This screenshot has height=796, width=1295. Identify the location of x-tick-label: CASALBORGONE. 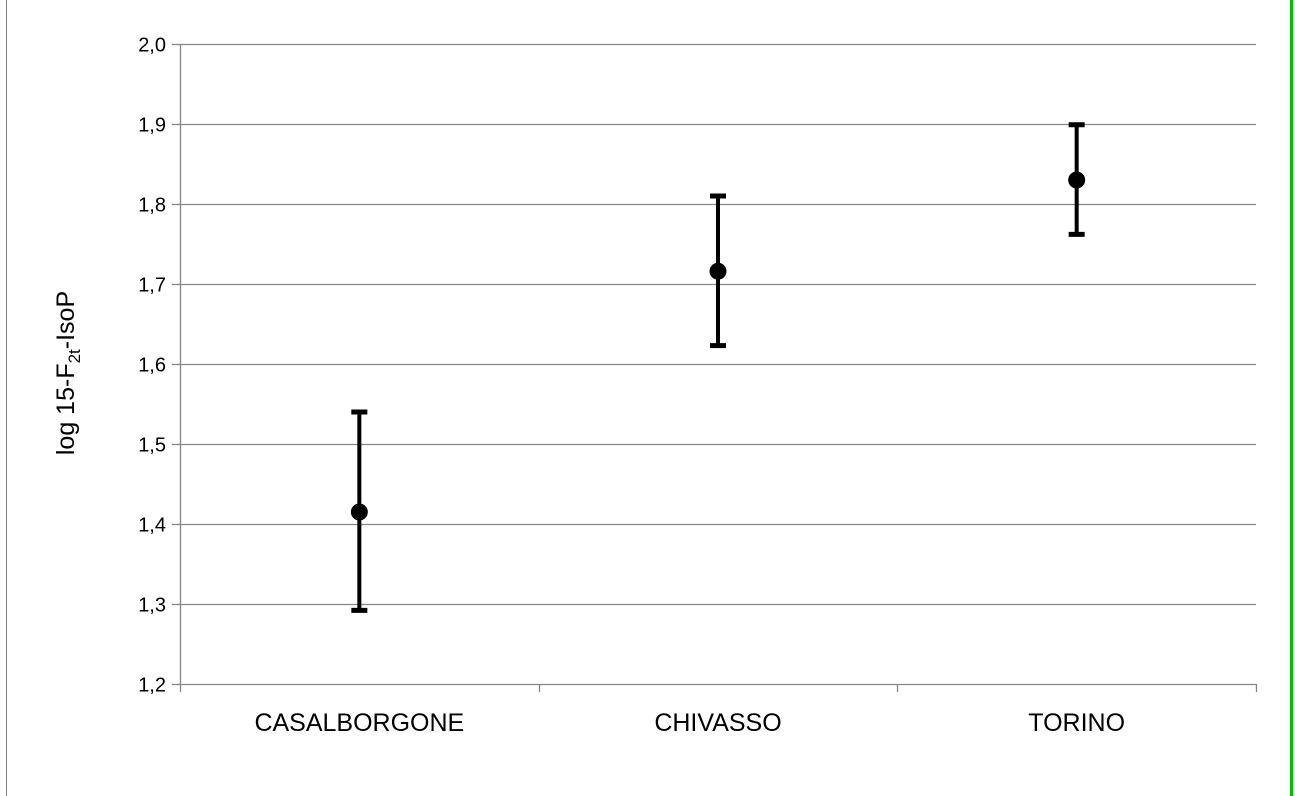
(359, 723).